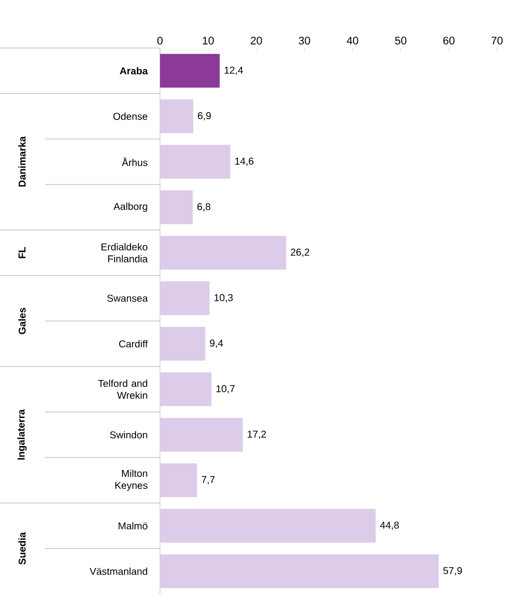  What do you see at coordinates (208, 480) in the screenshot?
I see `data-label: 7,7` at bounding box center [208, 480].